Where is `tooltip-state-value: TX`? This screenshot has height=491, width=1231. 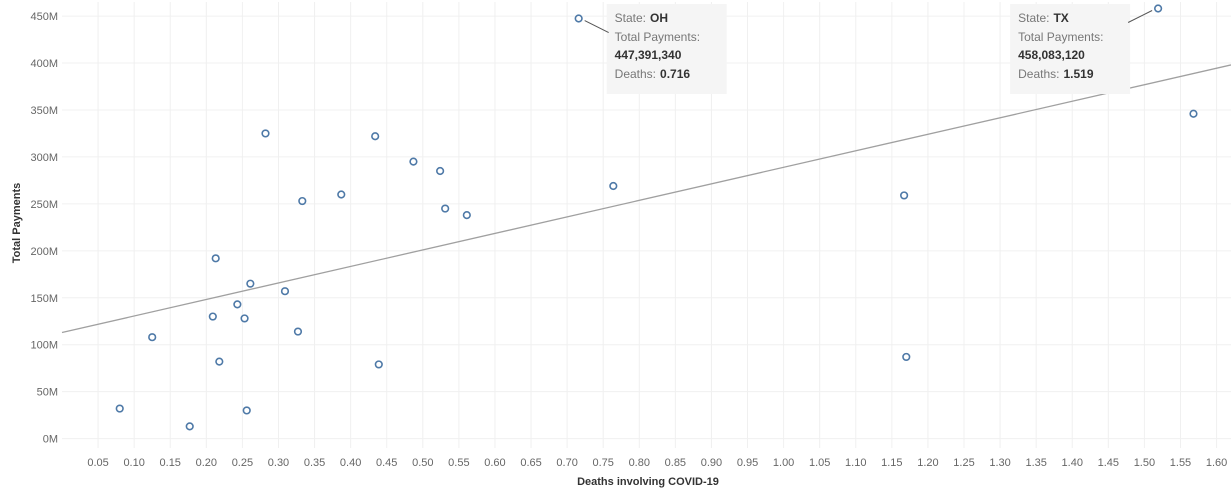 tooltip-state-value: TX is located at coordinates (1060, 18).